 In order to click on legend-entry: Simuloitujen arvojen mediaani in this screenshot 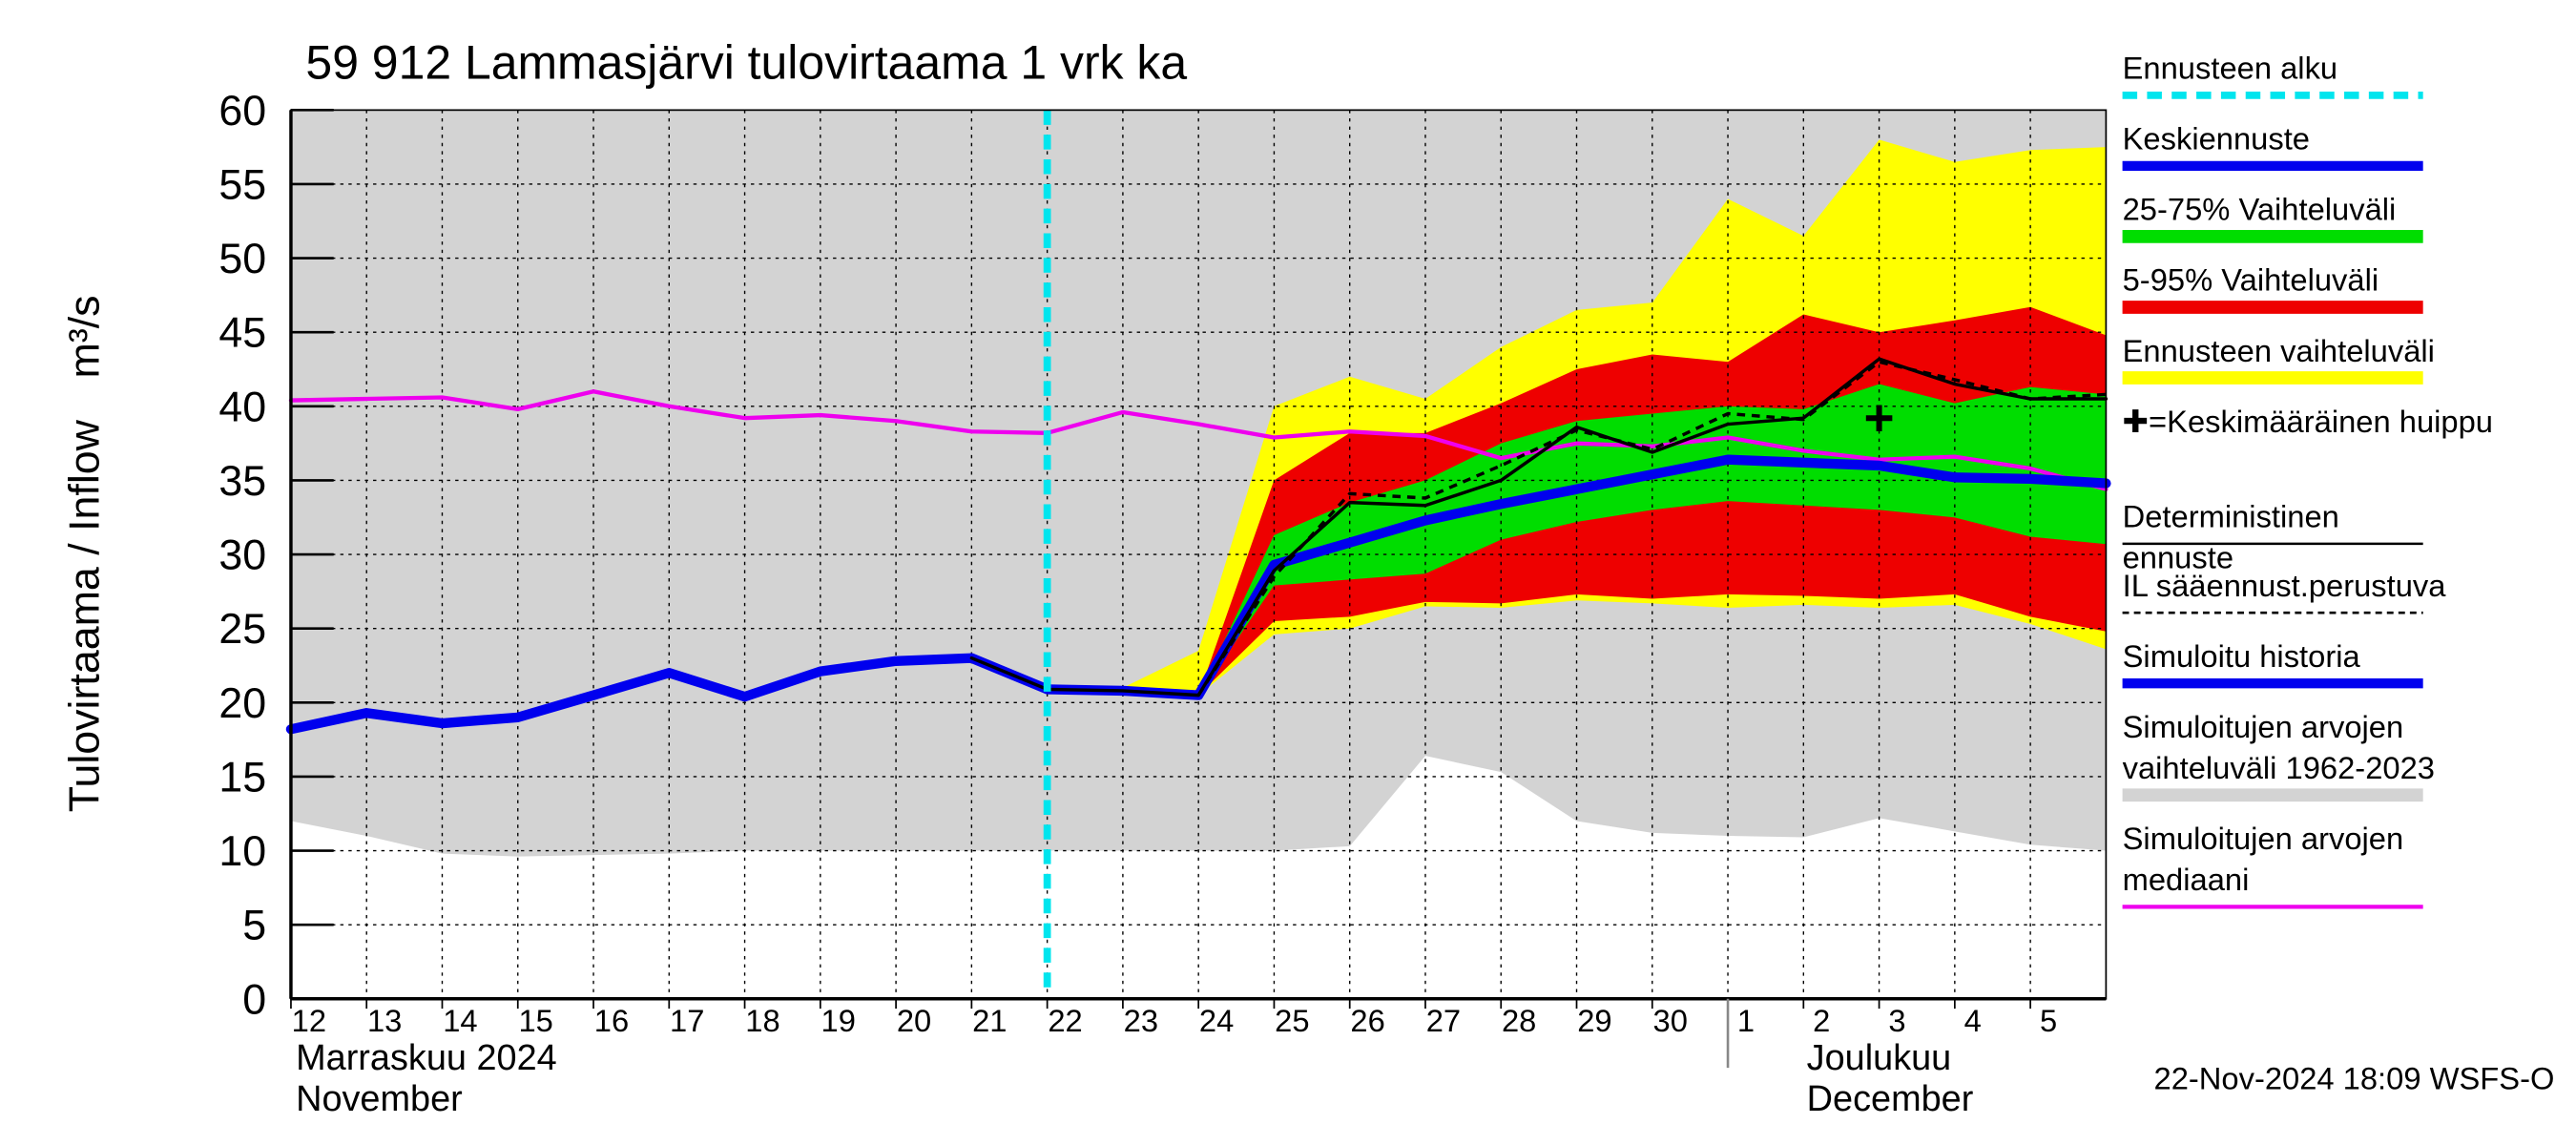, I will do `click(2287, 861)`.